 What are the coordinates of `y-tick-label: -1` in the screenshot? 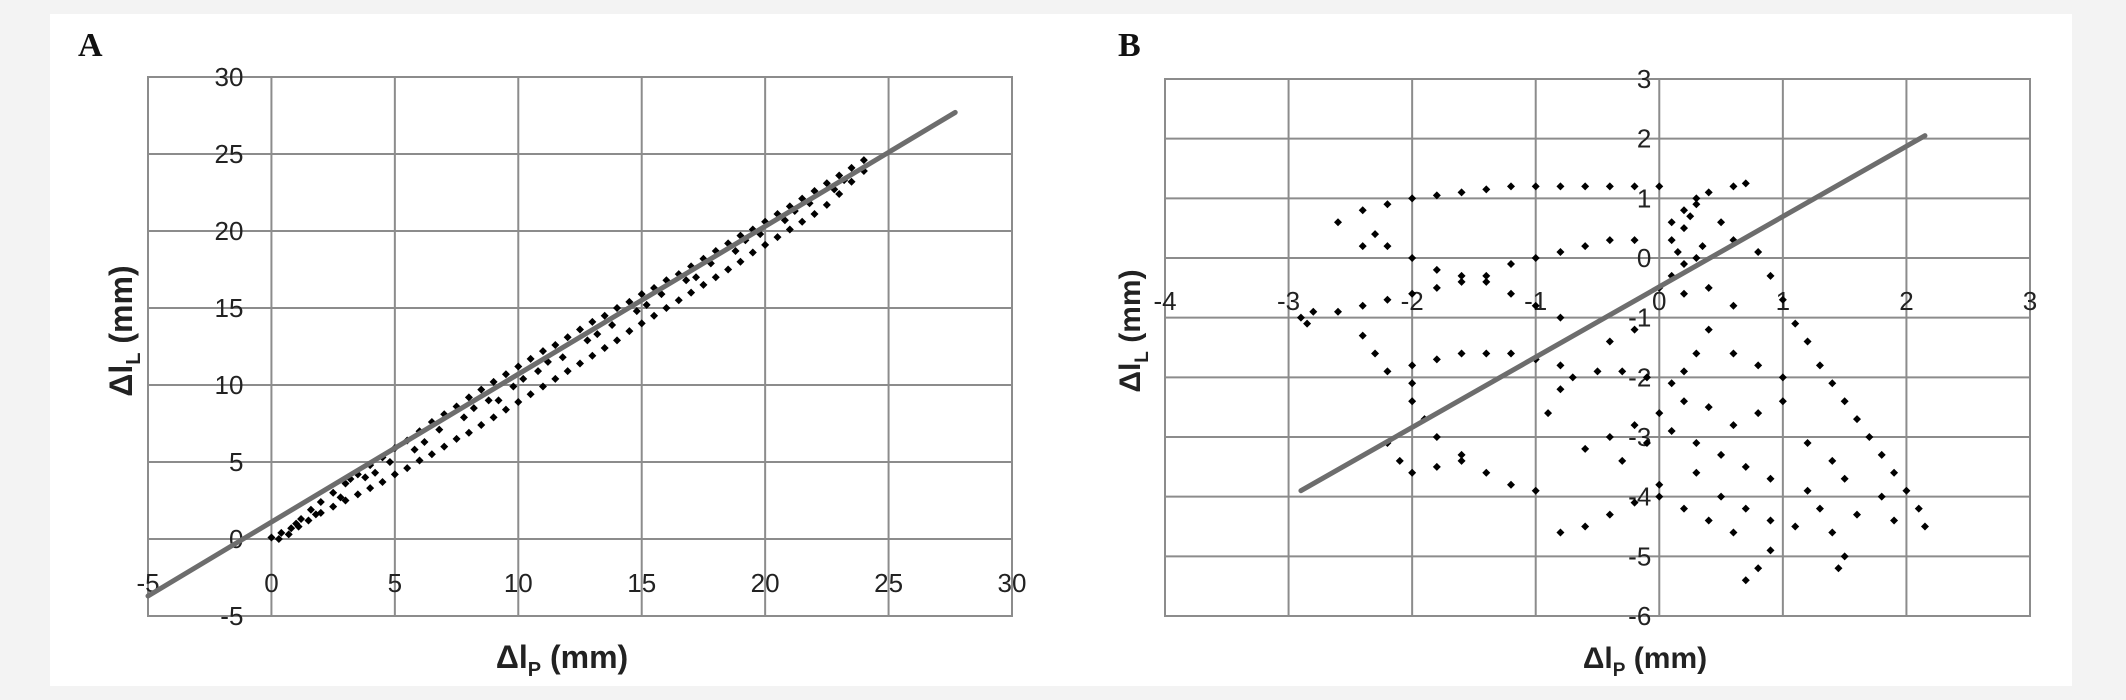 It's located at (1639, 318).